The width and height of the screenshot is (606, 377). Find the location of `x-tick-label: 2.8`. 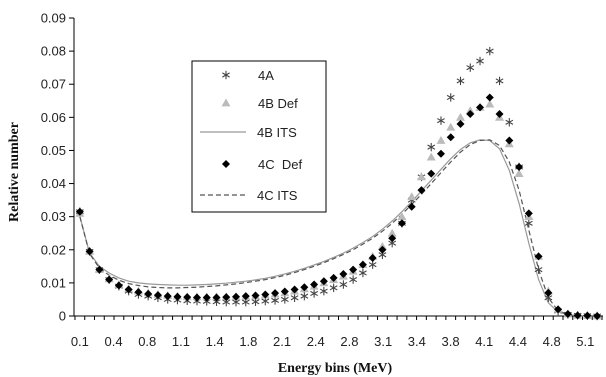

x-tick-label: 2.8 is located at coordinates (349, 341).